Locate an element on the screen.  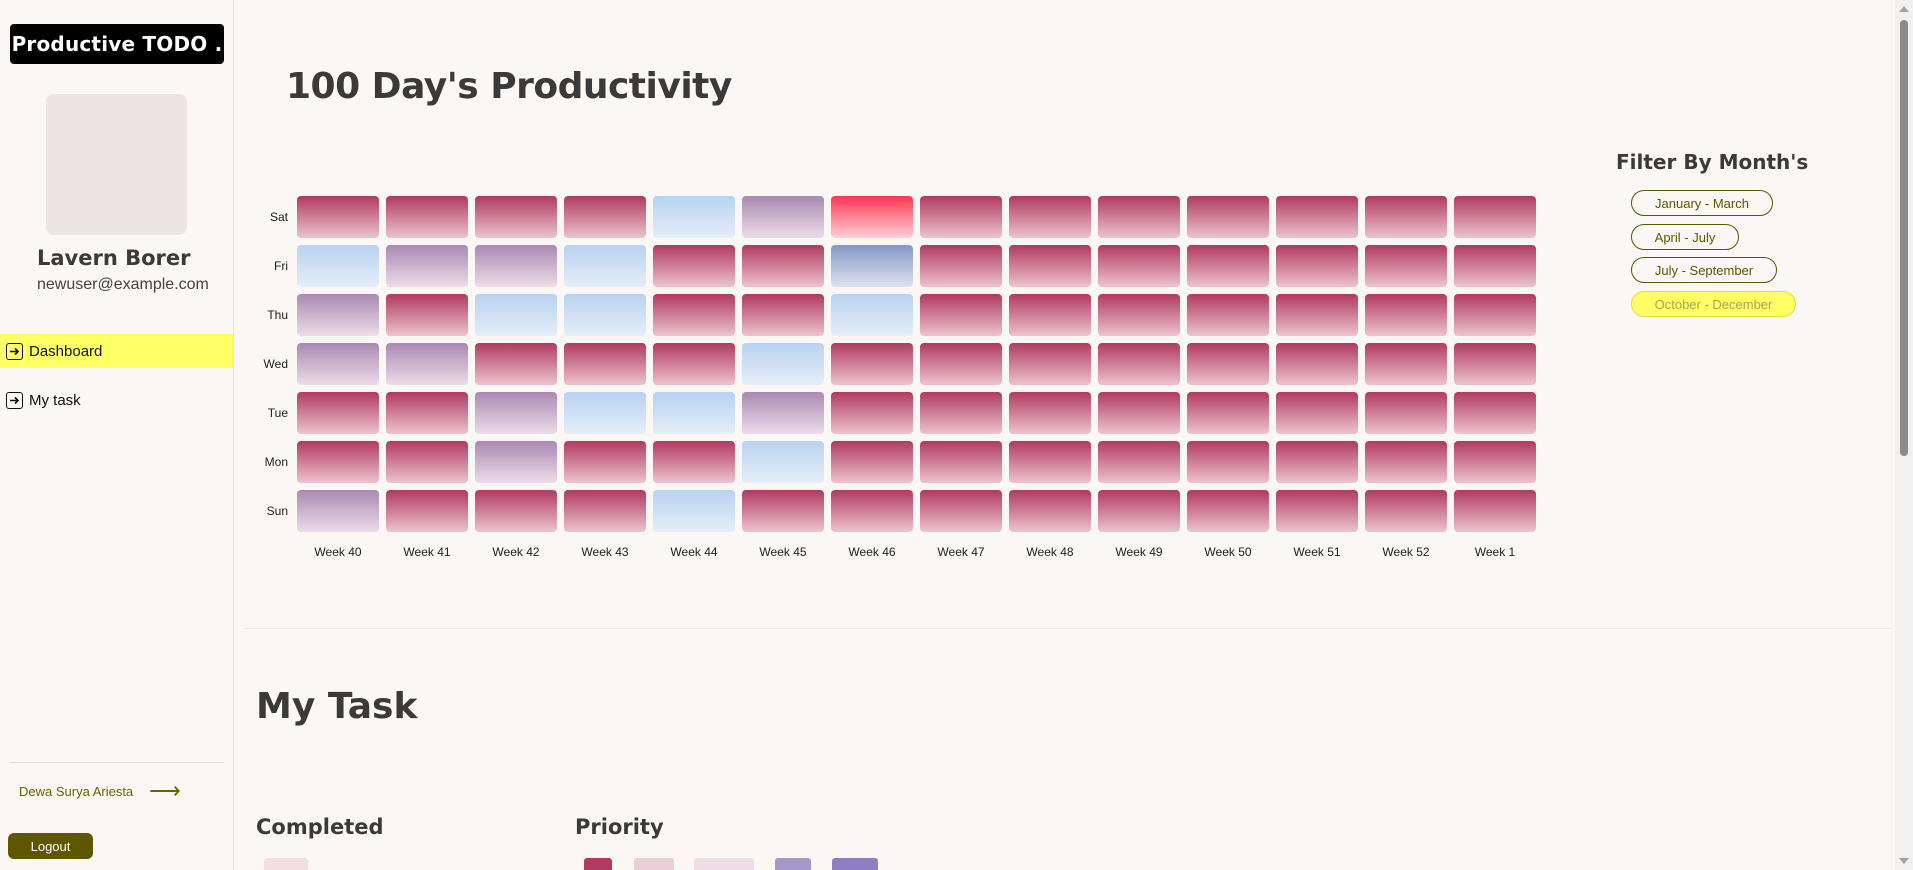
scroll-thumb is located at coordinates (1904, 238).